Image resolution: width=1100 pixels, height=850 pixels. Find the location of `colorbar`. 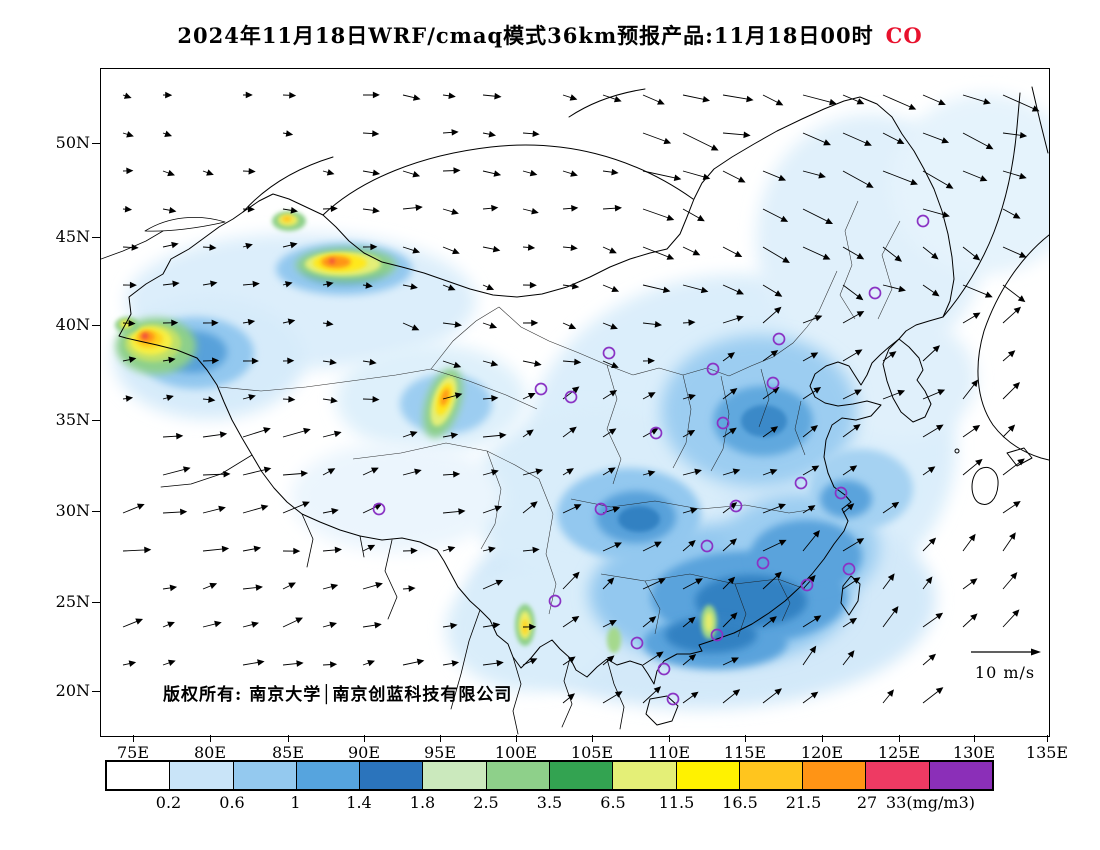

colorbar is located at coordinates (549, 775).